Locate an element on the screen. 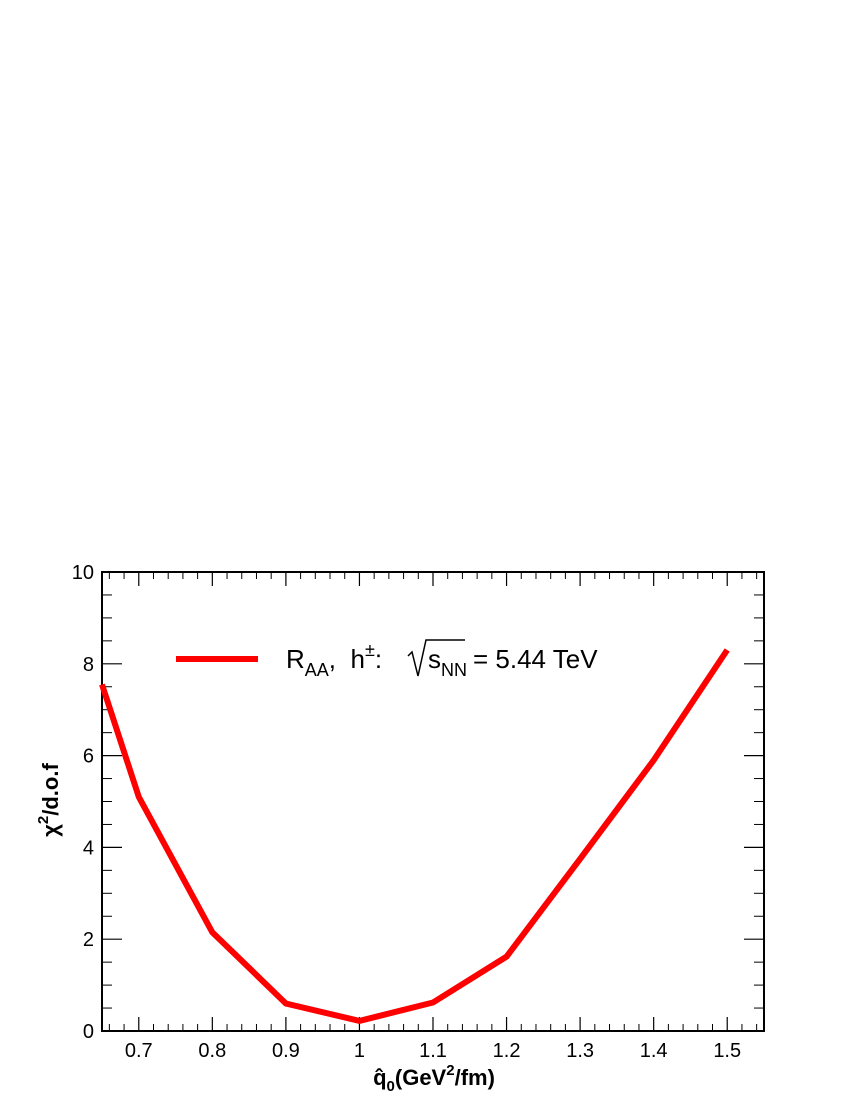  y-tick-label: 10 is located at coordinates (83, 573).